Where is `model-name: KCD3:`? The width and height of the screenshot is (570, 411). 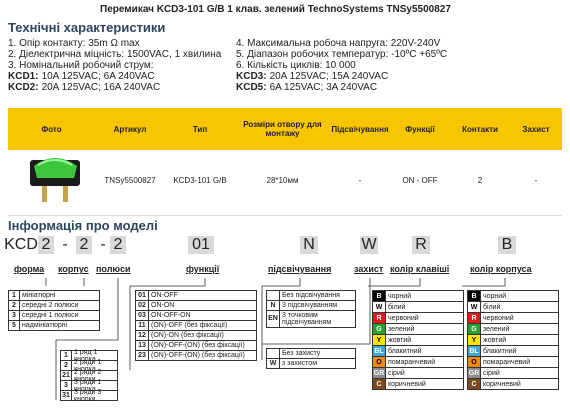
model-name: KCD3: is located at coordinates (251, 76).